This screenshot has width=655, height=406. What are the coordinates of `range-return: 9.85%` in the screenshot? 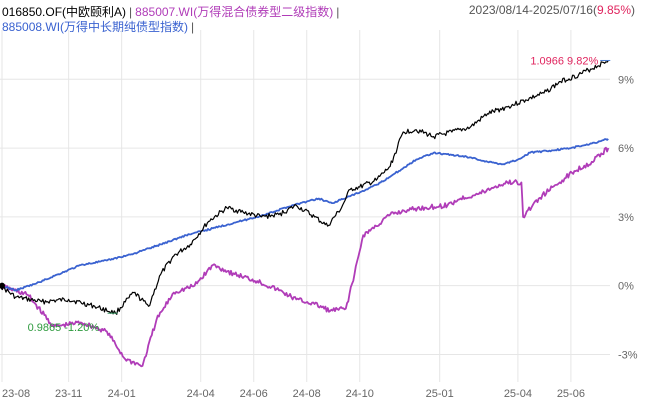 It's located at (613, 10).